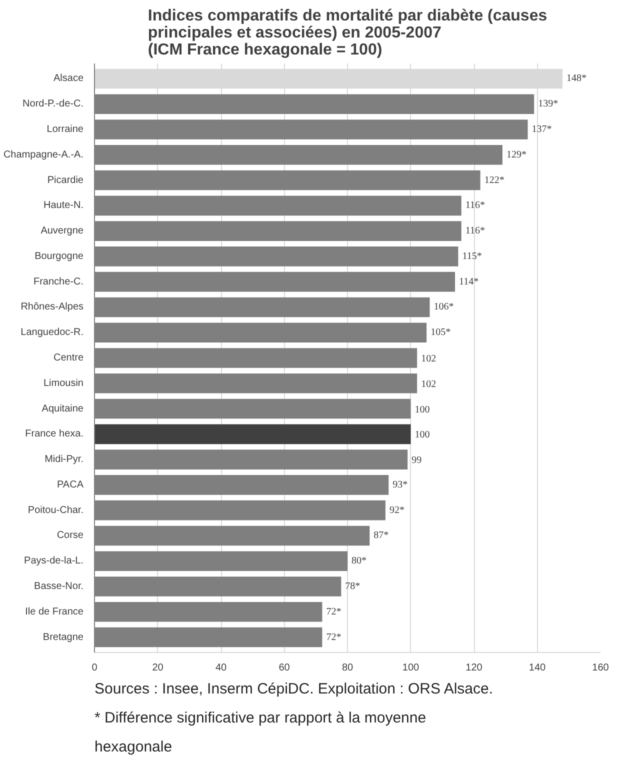 The width and height of the screenshot is (644, 767). Describe the element at coordinates (576, 78) in the screenshot. I see `data-label: 148*` at that location.